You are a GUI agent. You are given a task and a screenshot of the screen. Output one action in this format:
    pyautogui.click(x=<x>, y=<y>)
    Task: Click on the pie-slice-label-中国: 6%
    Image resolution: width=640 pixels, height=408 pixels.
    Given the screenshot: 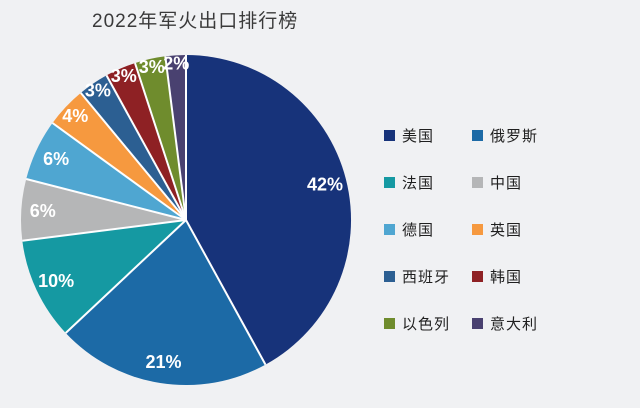 What is the action you would take?
    pyautogui.click(x=43, y=211)
    